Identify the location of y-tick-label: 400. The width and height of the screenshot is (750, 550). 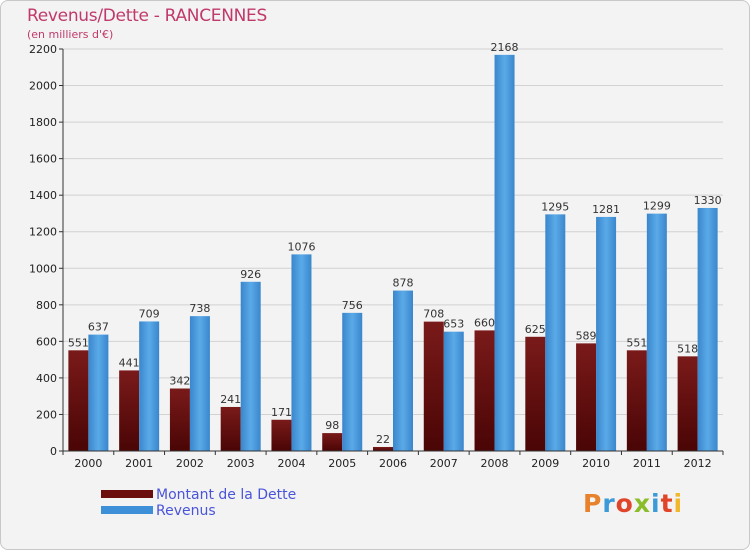
(46, 378).